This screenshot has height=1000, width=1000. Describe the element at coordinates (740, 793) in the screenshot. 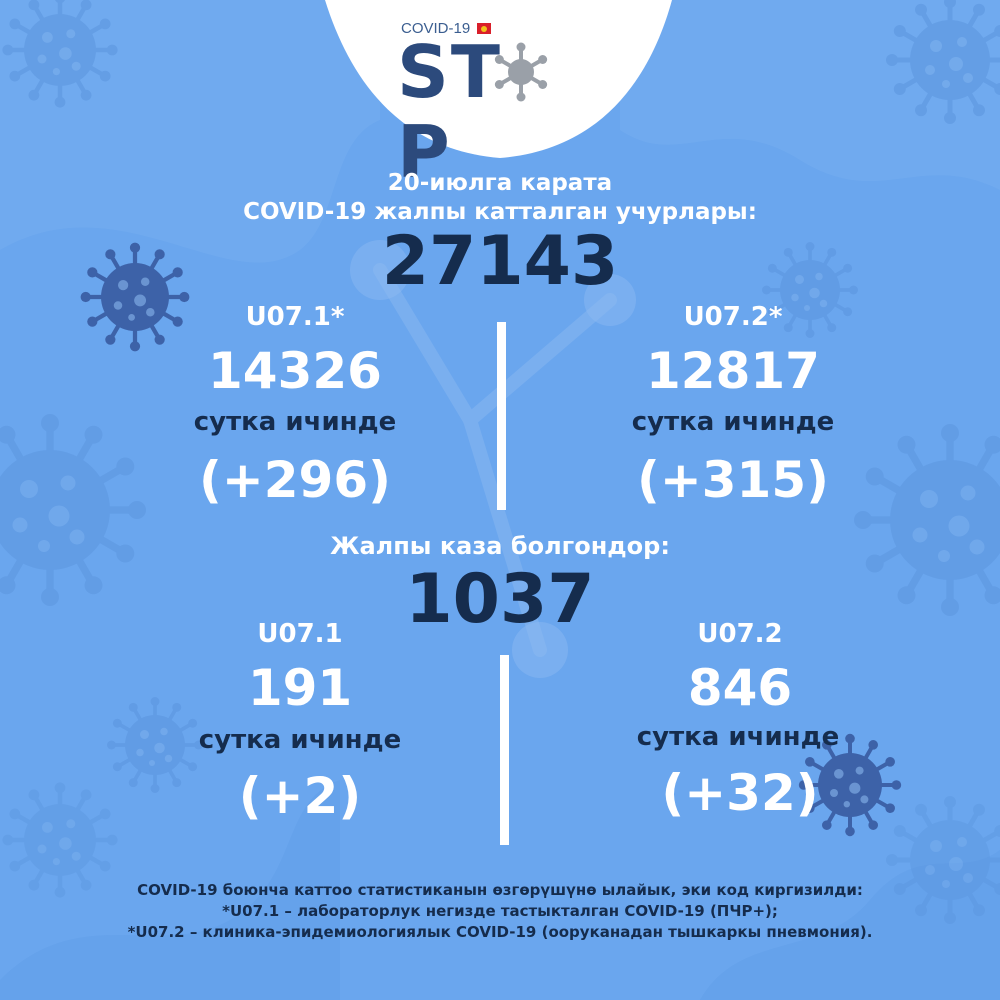

I see `deaths-u072-delta: (+32)` at that location.